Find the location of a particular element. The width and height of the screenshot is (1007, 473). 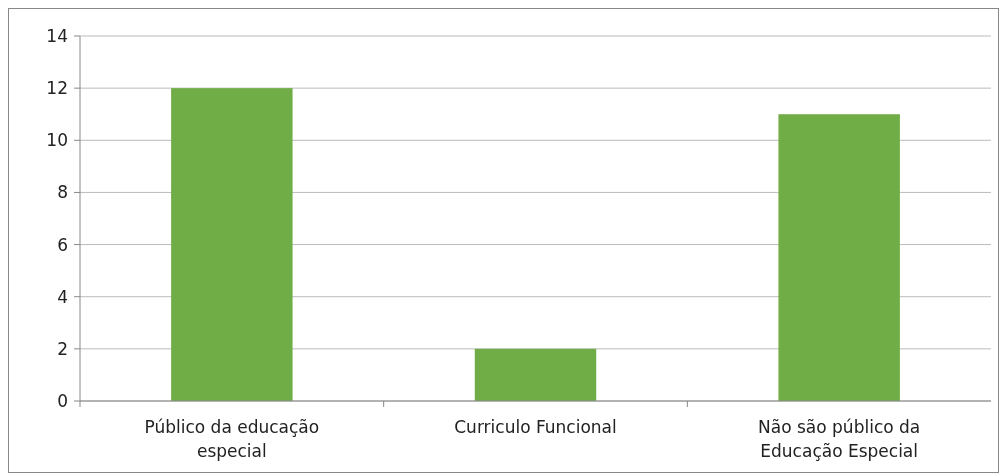

y-tick-label: 6 is located at coordinates (62, 244).